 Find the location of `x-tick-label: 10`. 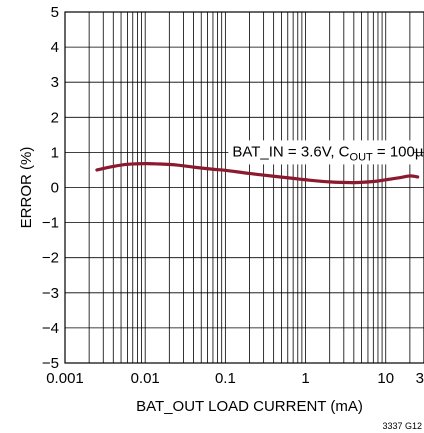

x-tick-label: 10 is located at coordinates (385, 378).